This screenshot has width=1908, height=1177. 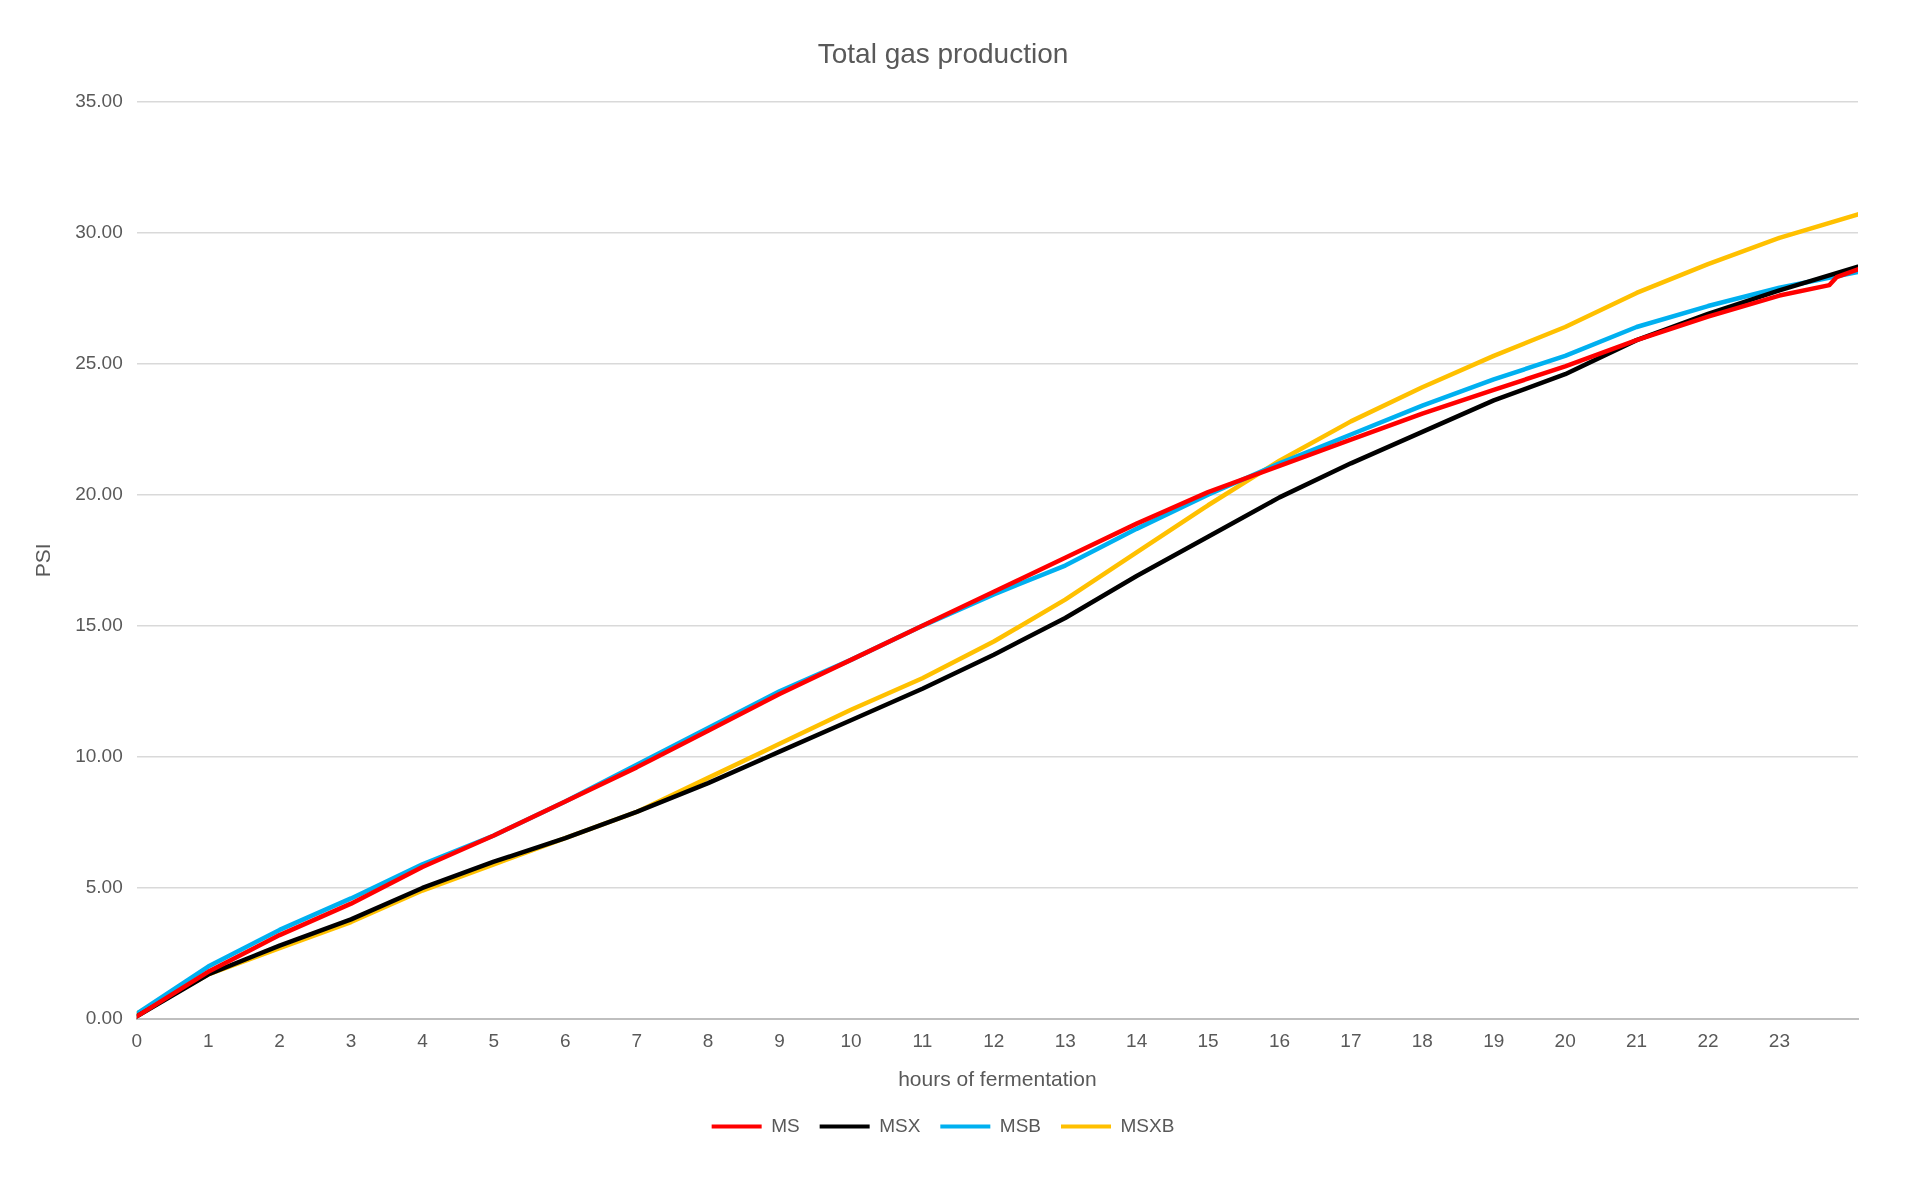 What do you see at coordinates (99, 494) in the screenshot?
I see `y-tick-label: 20.00` at bounding box center [99, 494].